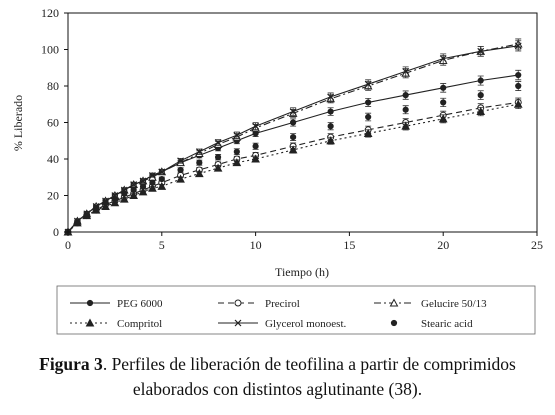  I want to click on x-tick-label: 15, so click(349, 245).